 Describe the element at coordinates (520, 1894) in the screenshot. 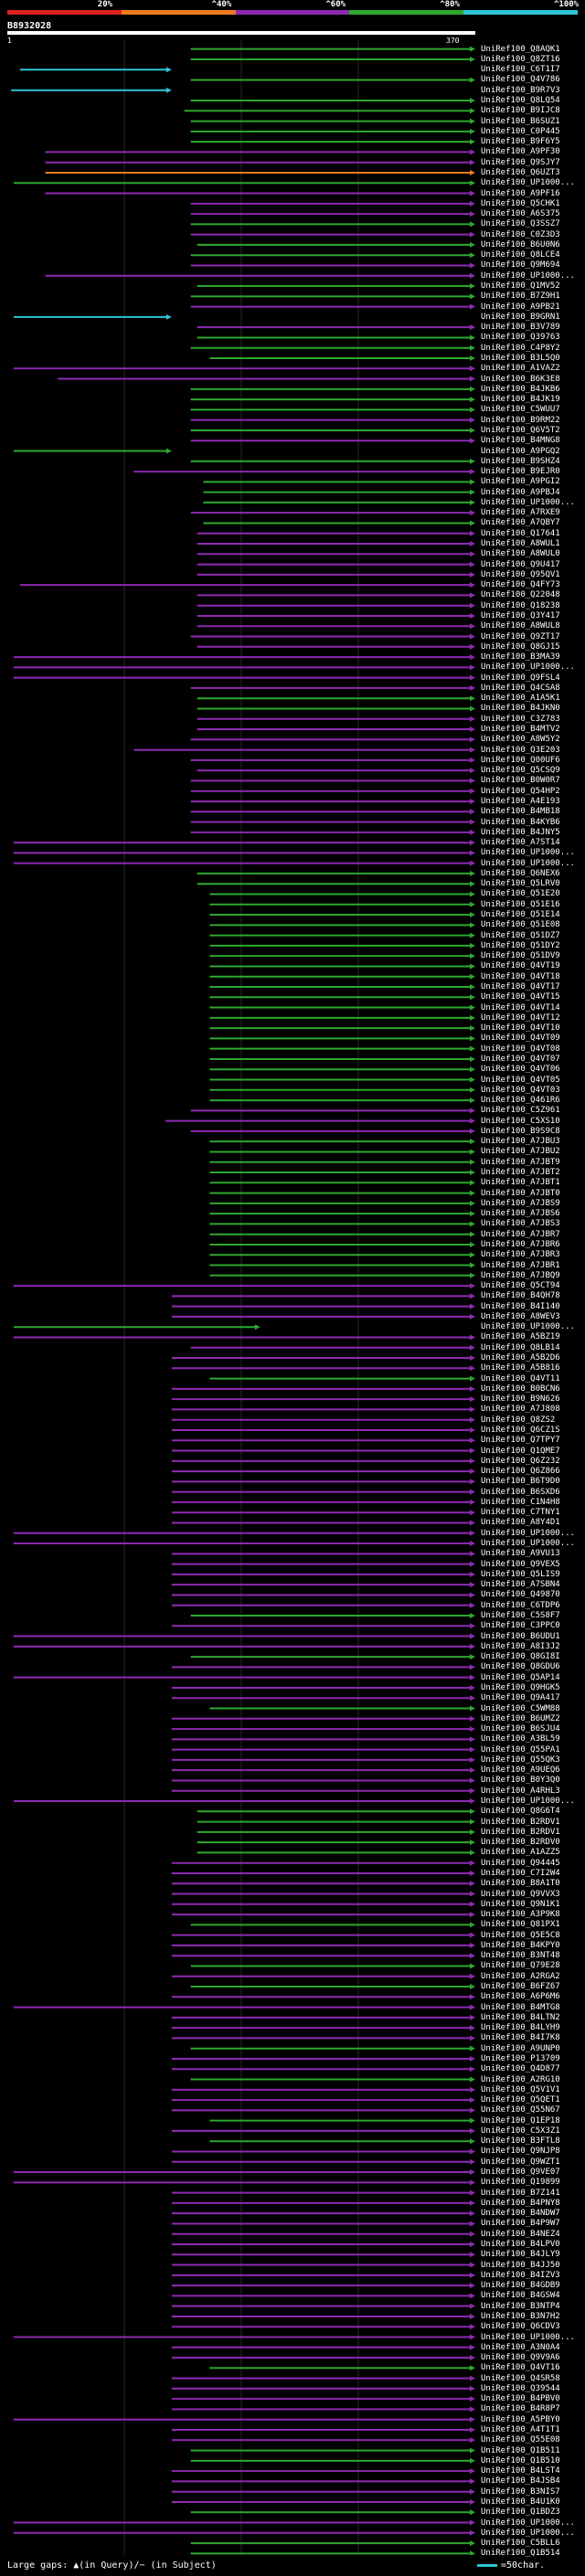

I see `hit-label: UniRef100_Q9VVX3` at that location.